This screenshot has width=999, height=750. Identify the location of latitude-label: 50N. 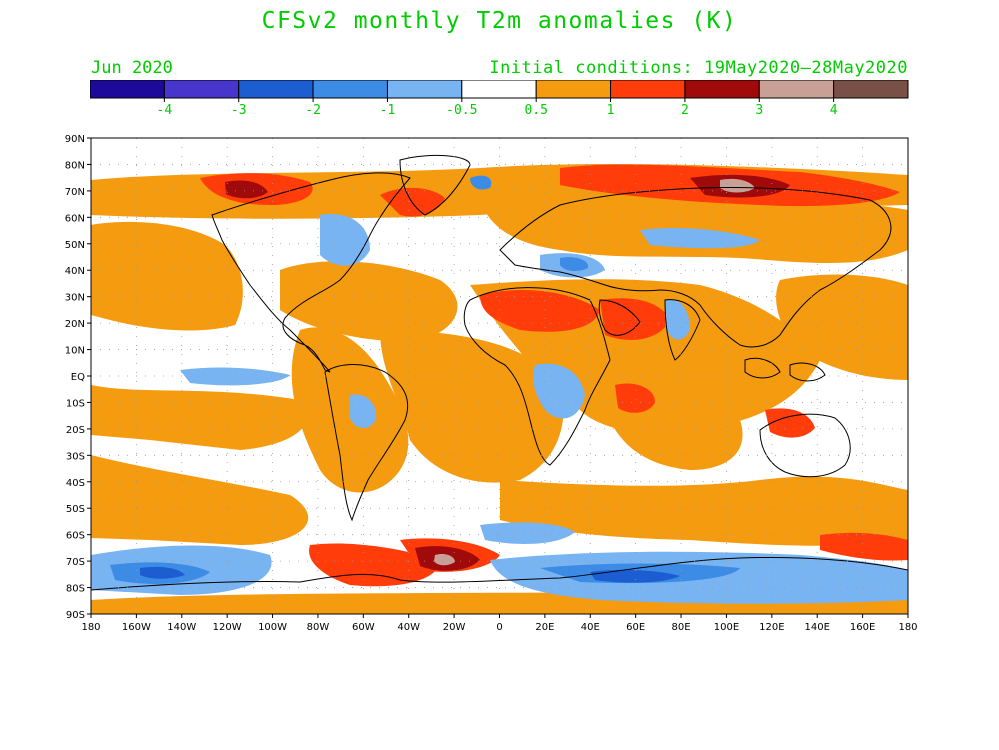
(75, 245).